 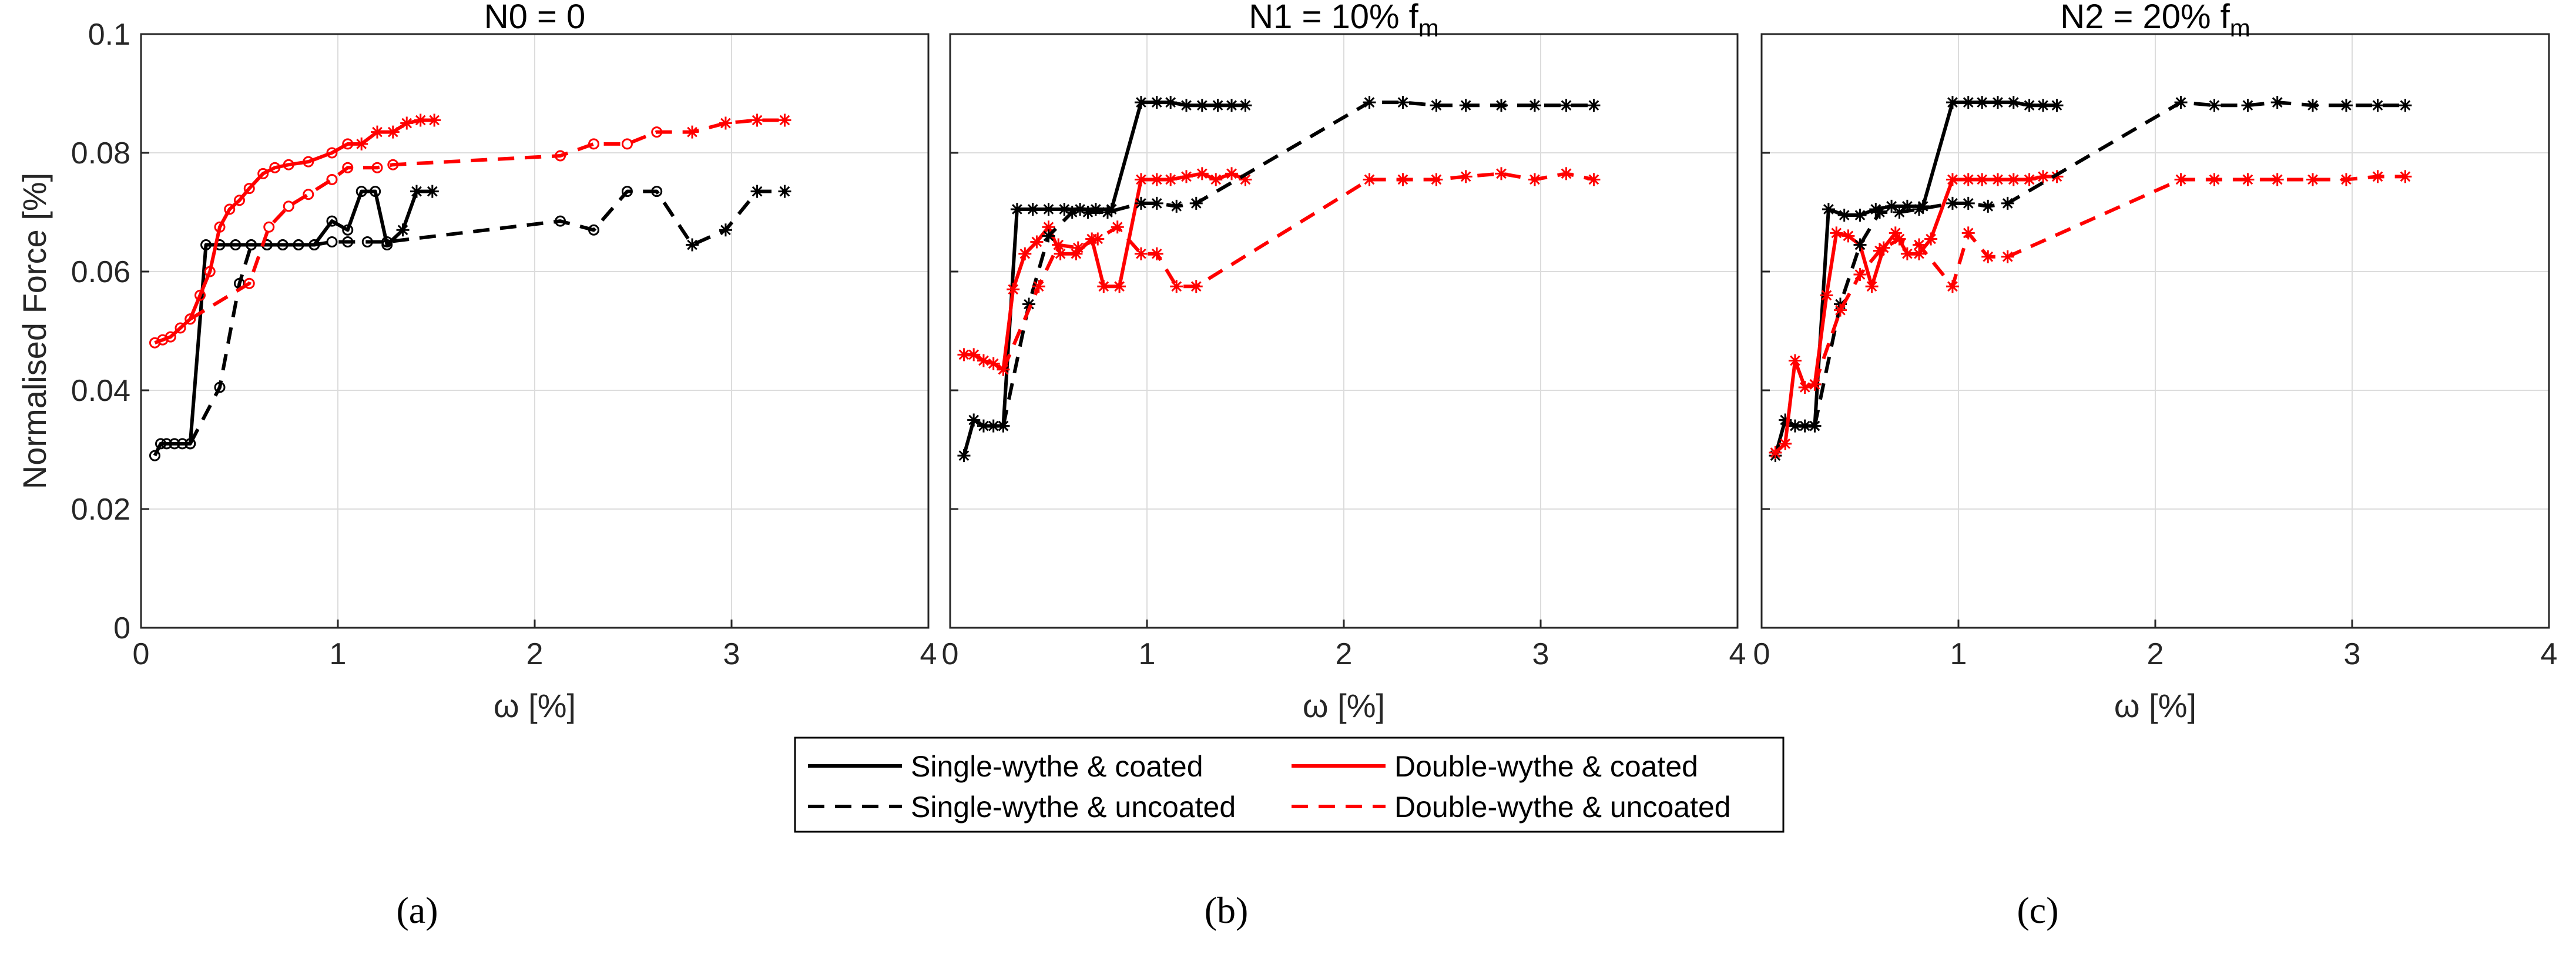 I want to click on series-double-wythe-uncoated, so click(x=1299, y=271).